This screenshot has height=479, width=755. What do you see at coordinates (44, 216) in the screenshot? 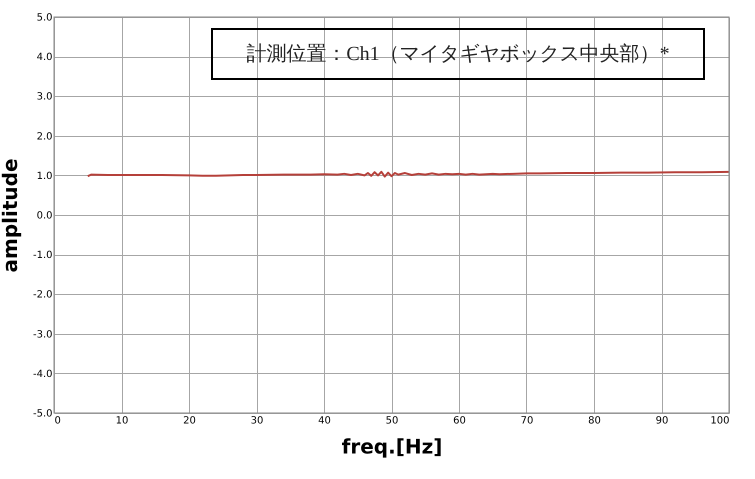
I see `y-tick-label: 0.0` at bounding box center [44, 216].